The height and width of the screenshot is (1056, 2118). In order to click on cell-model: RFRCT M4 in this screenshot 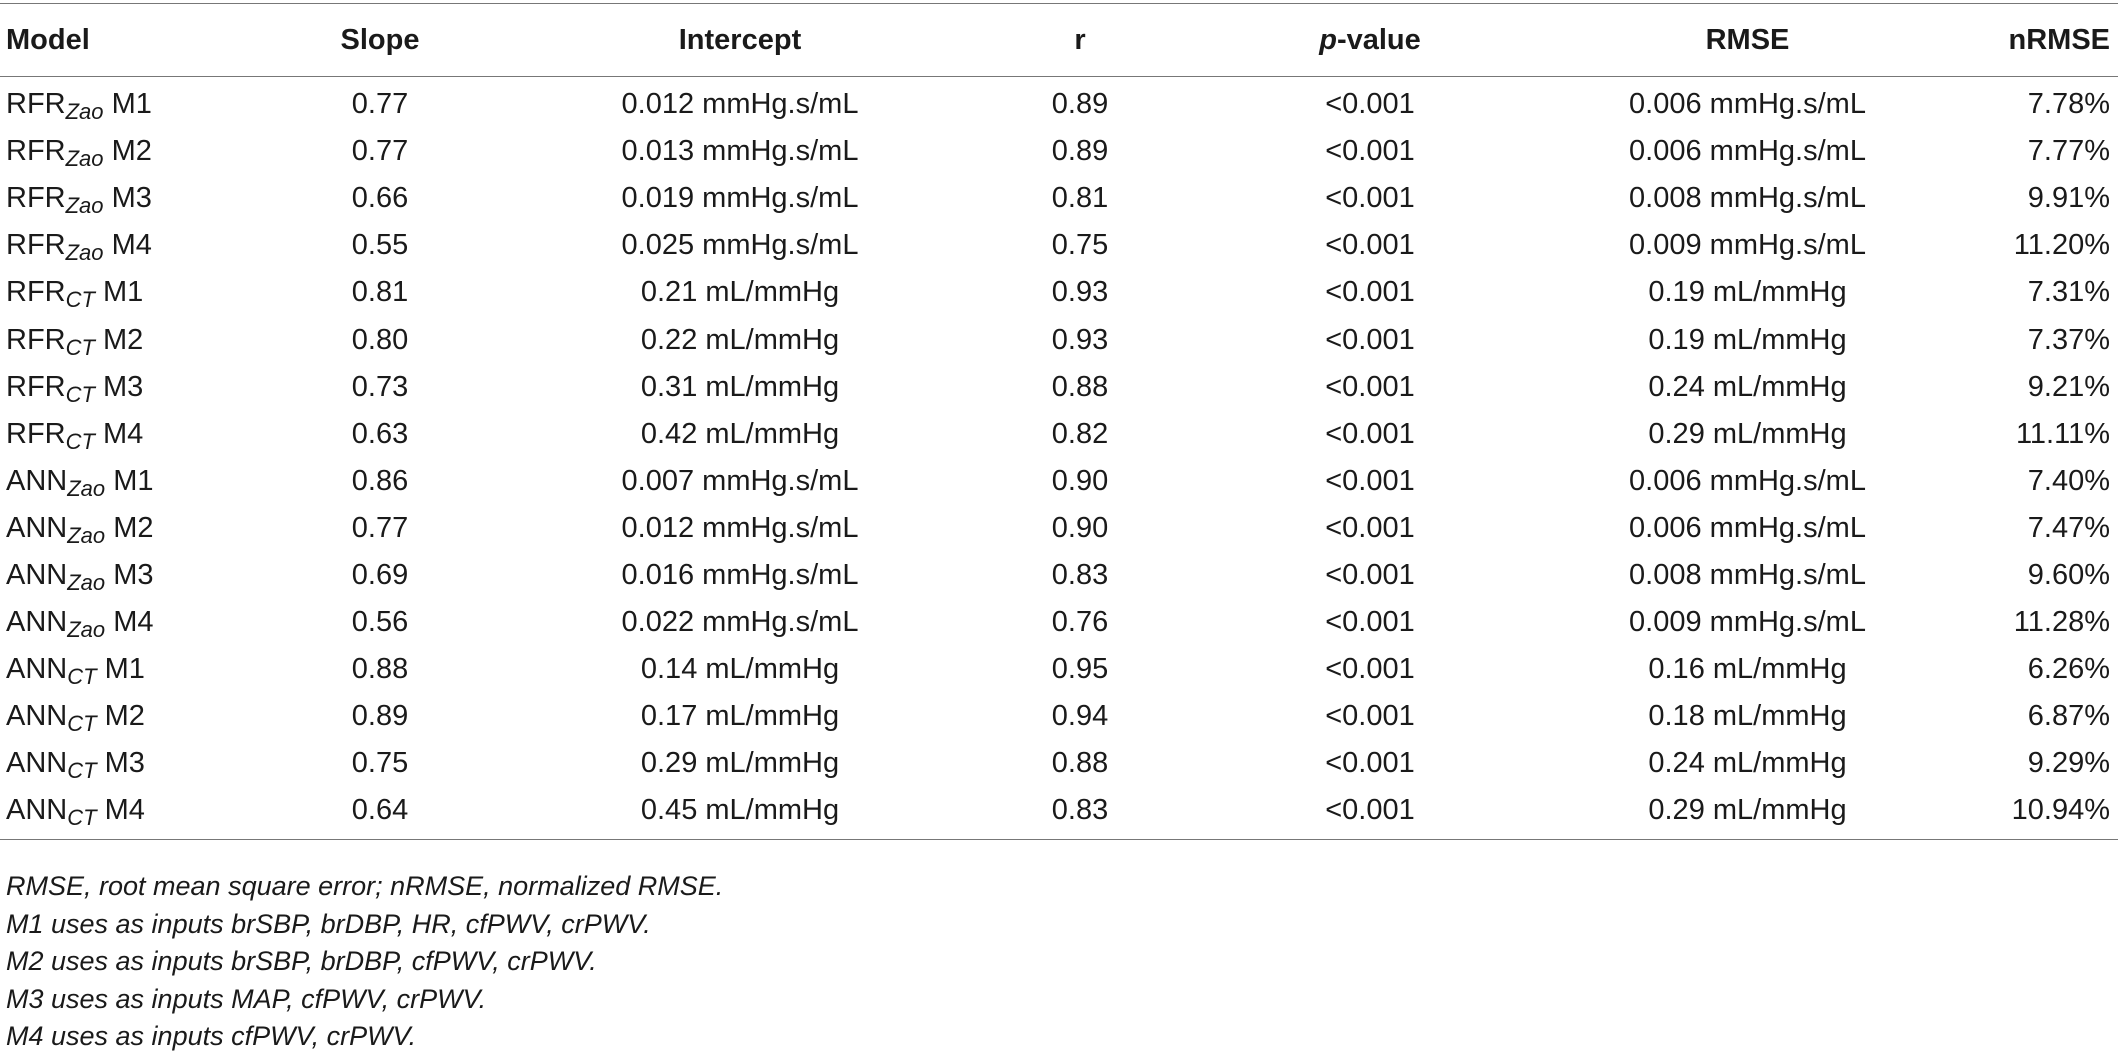, I will do `click(130, 434)`.